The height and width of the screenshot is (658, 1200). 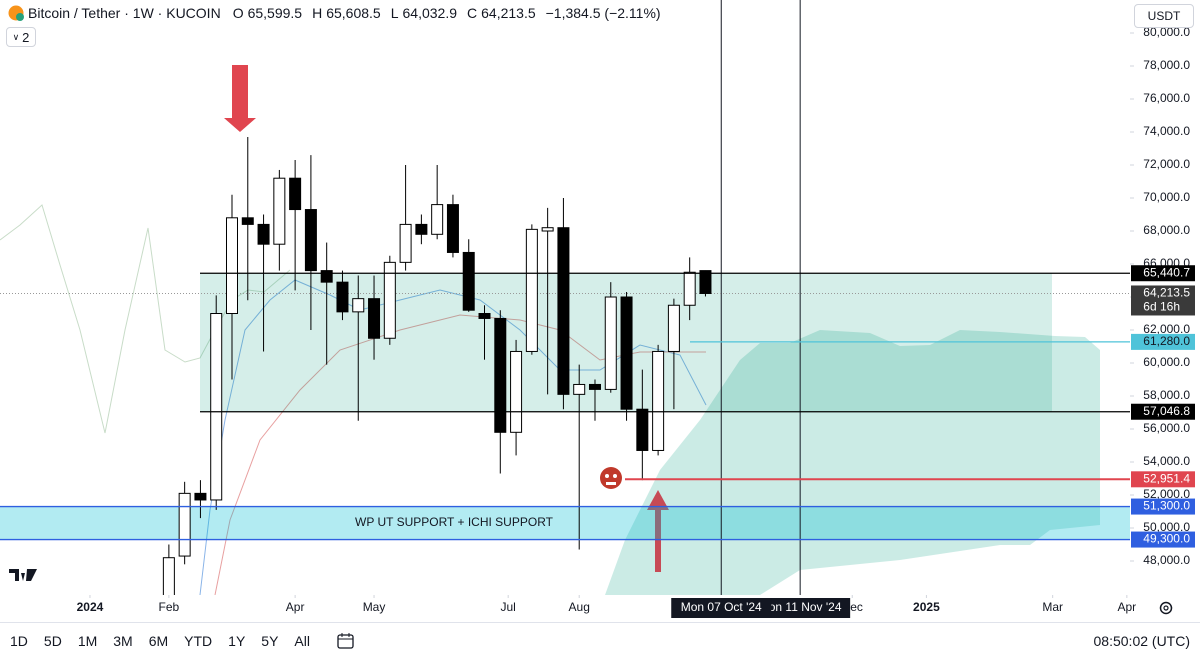 What do you see at coordinates (1166, 527) in the screenshot?
I see `y-tick-label: 50,000.0` at bounding box center [1166, 527].